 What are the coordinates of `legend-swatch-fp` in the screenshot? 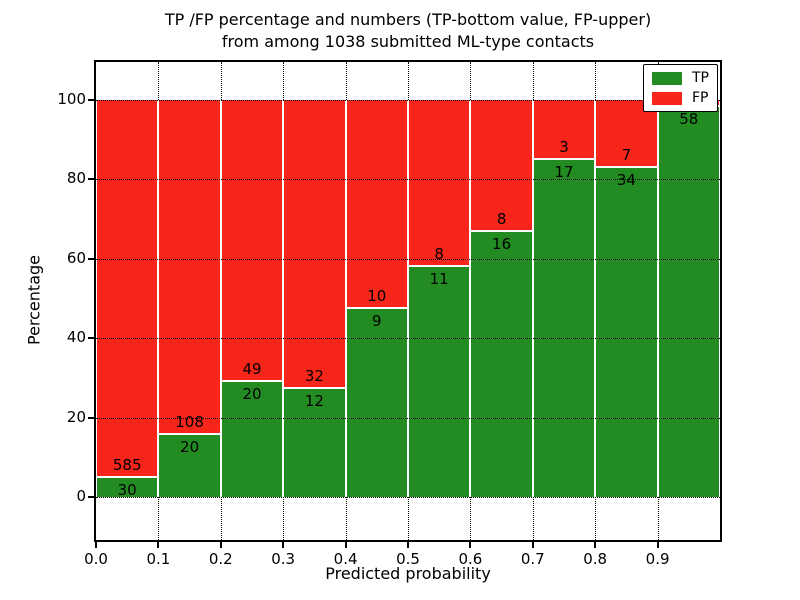 It's located at (667, 98).